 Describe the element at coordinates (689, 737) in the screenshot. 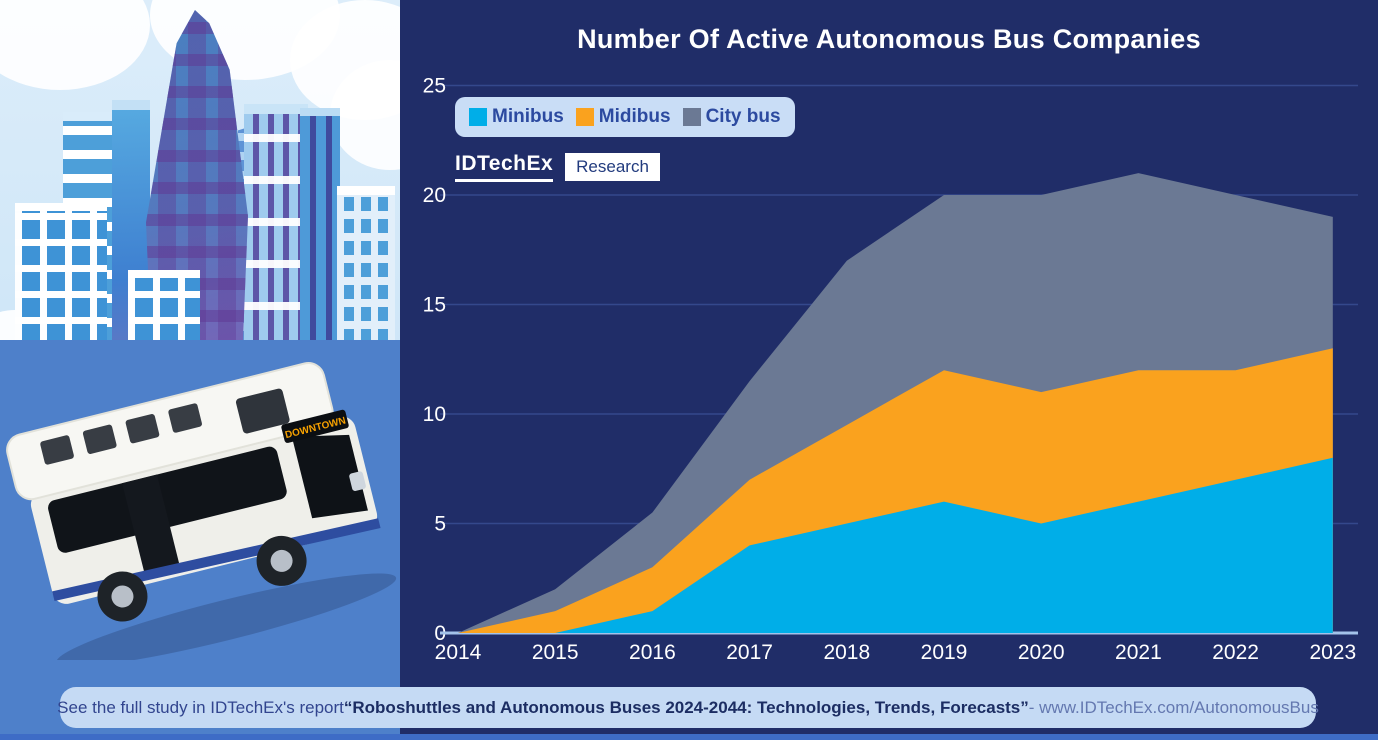

I see `bottom-accent-strip` at that location.